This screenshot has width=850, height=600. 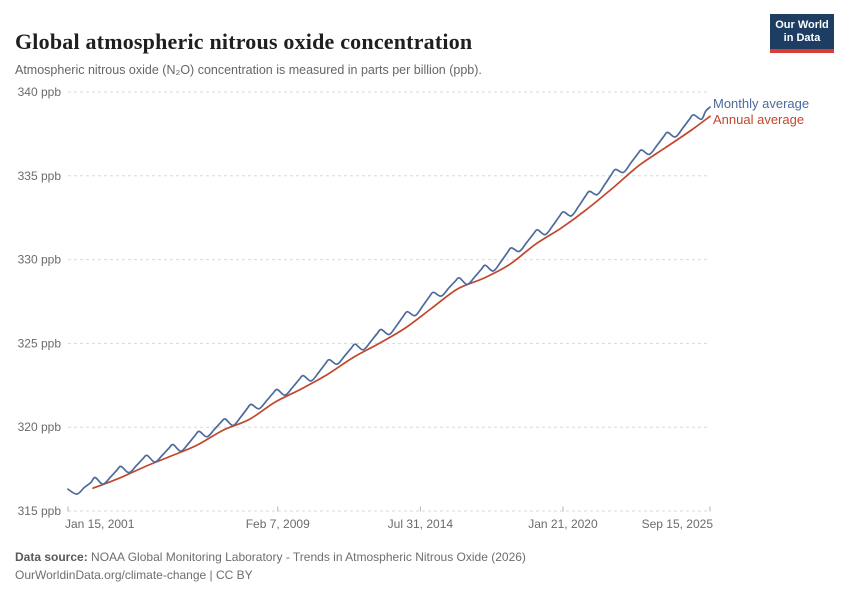 I want to click on y-tick-label: 330 ppb, so click(x=40, y=260).